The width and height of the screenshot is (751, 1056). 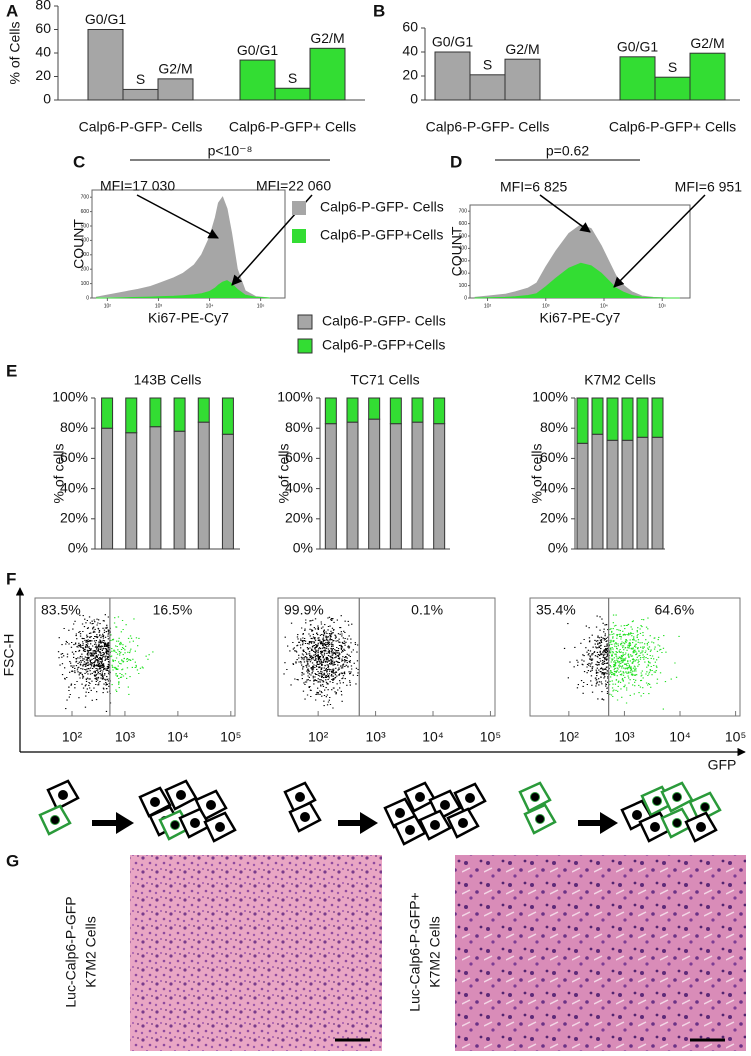 What do you see at coordinates (61, 610) in the screenshot?
I see `gate-label: 83.5%` at bounding box center [61, 610].